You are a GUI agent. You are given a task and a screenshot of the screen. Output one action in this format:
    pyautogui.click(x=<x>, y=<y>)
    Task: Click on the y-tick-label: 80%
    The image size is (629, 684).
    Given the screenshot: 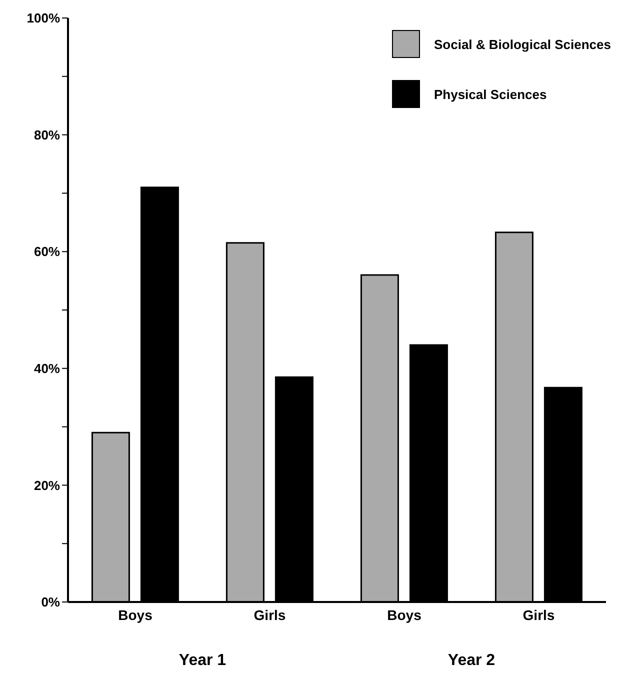 What is the action you would take?
    pyautogui.click(x=47, y=134)
    